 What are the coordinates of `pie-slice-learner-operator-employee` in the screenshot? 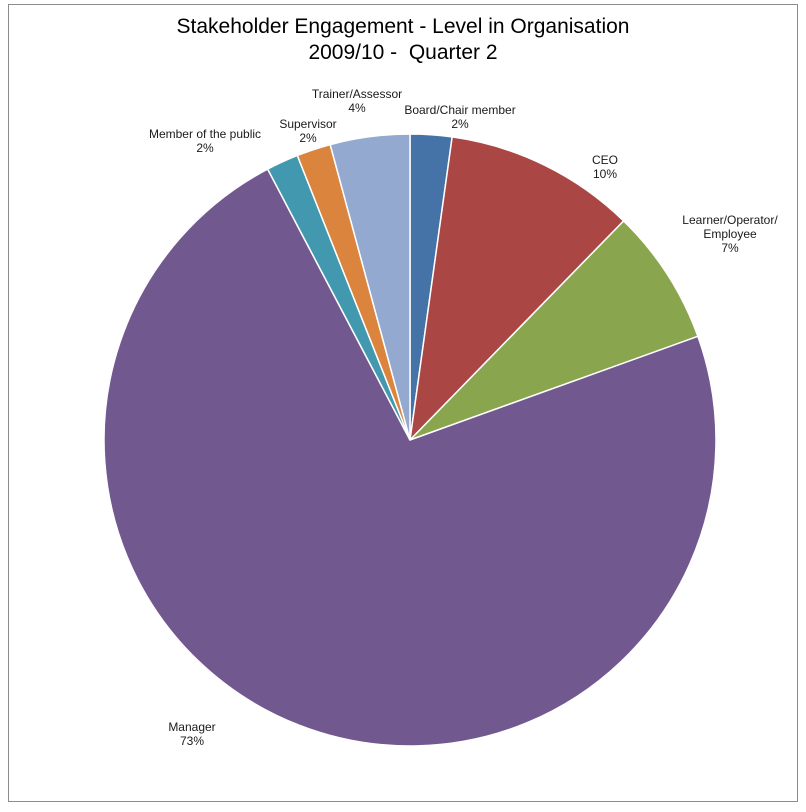 It's located at (554, 330).